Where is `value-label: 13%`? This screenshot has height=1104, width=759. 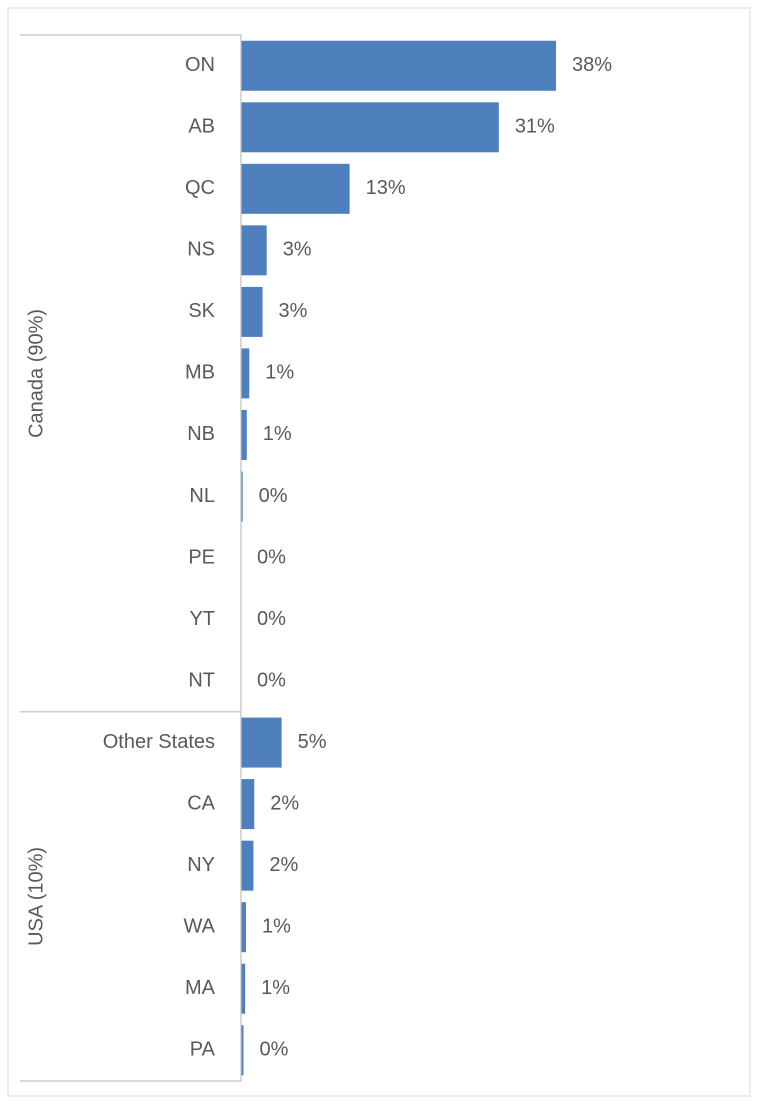 value-label: 13% is located at coordinates (386, 188).